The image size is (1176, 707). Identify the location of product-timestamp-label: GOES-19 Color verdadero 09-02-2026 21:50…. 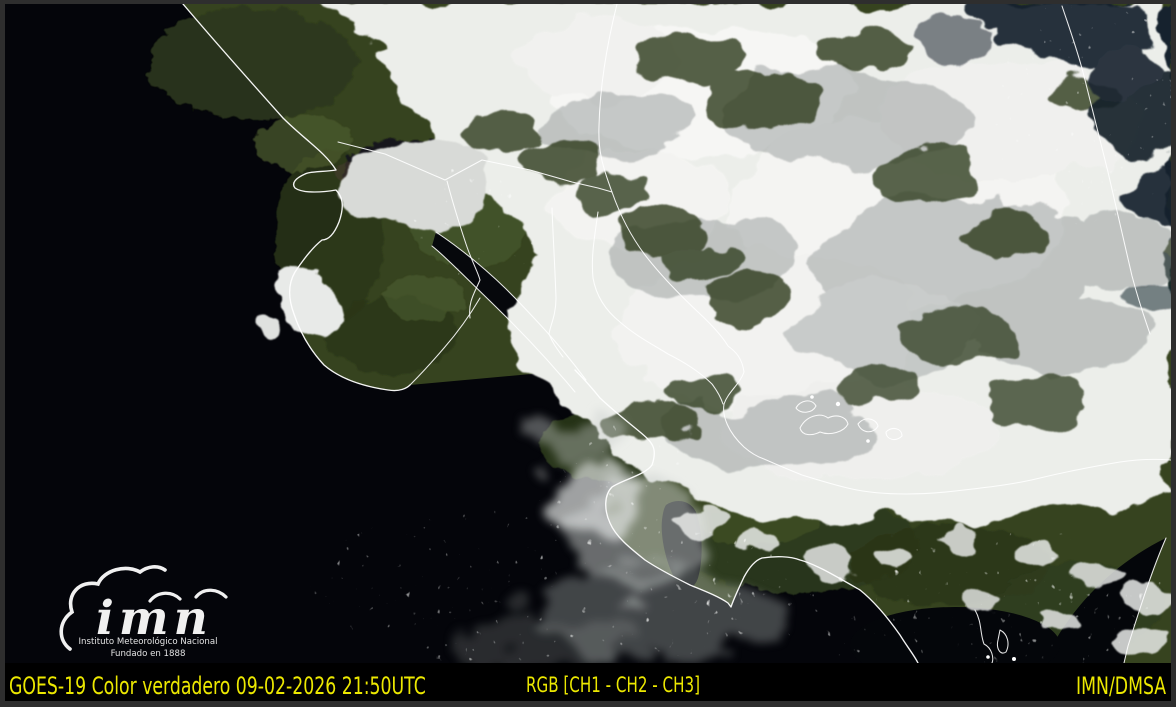
(217, 686).